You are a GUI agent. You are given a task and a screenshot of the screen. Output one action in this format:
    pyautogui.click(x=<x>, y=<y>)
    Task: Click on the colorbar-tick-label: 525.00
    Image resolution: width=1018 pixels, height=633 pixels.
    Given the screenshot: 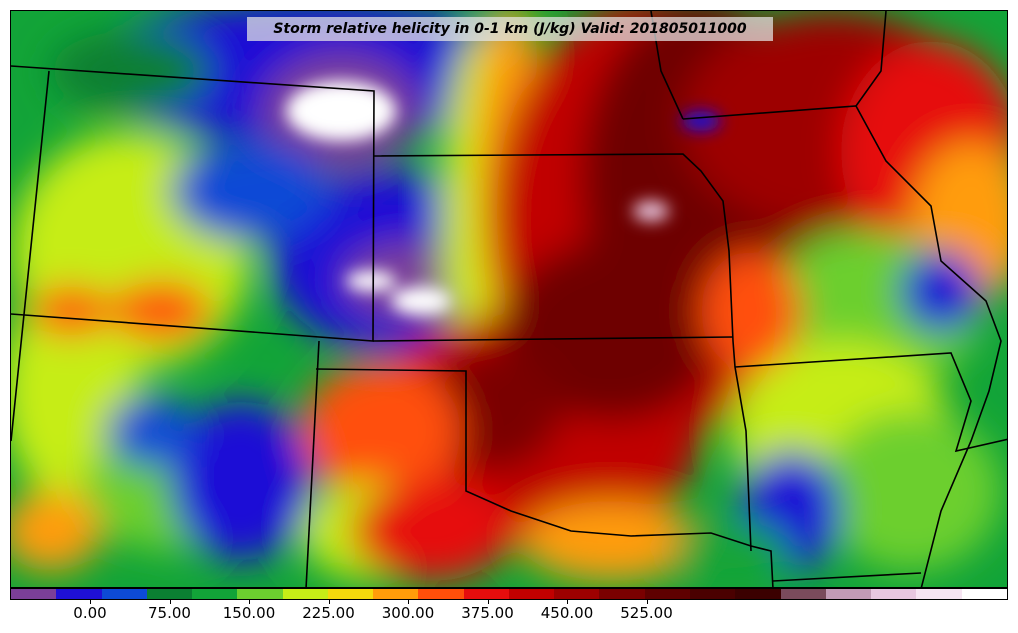 What is the action you would take?
    pyautogui.click(x=646, y=613)
    